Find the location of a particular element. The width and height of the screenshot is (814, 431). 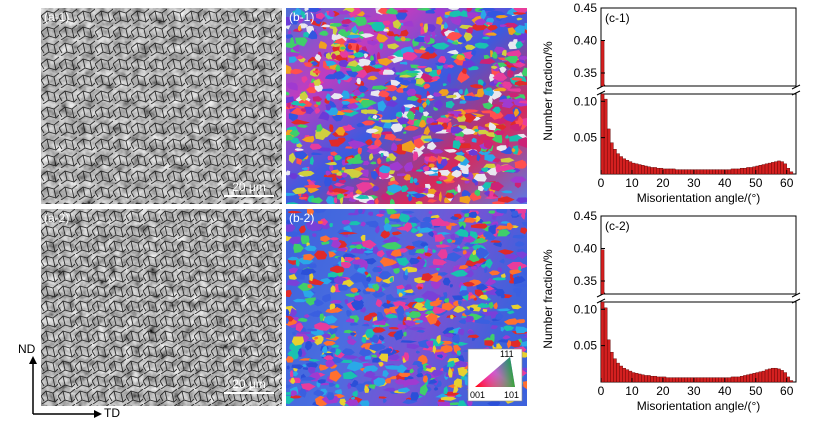

chart-title: (c-2) is located at coordinates (617, 226).